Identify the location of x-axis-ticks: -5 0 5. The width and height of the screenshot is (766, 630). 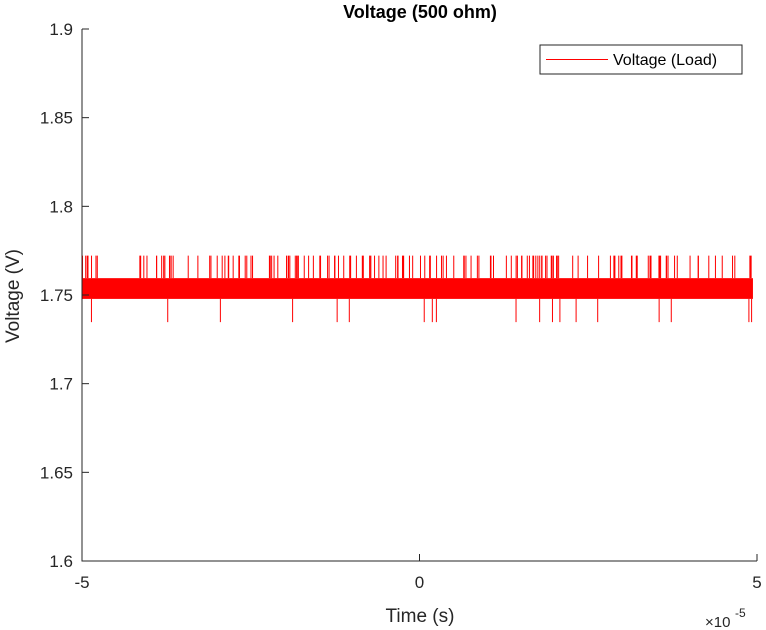
(418, 573).